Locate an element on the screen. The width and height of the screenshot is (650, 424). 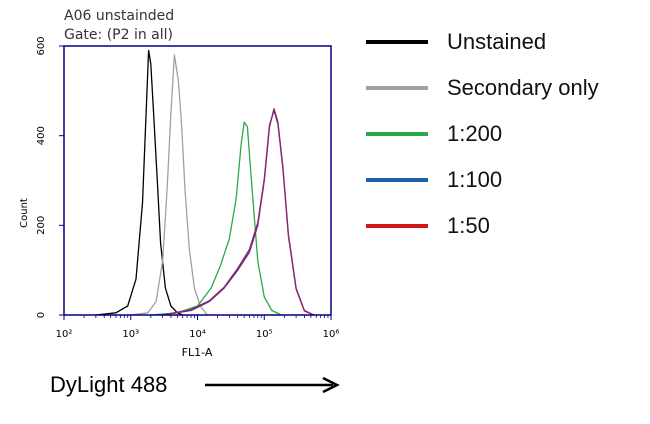
y-tick-label: 200 is located at coordinates (41, 225).